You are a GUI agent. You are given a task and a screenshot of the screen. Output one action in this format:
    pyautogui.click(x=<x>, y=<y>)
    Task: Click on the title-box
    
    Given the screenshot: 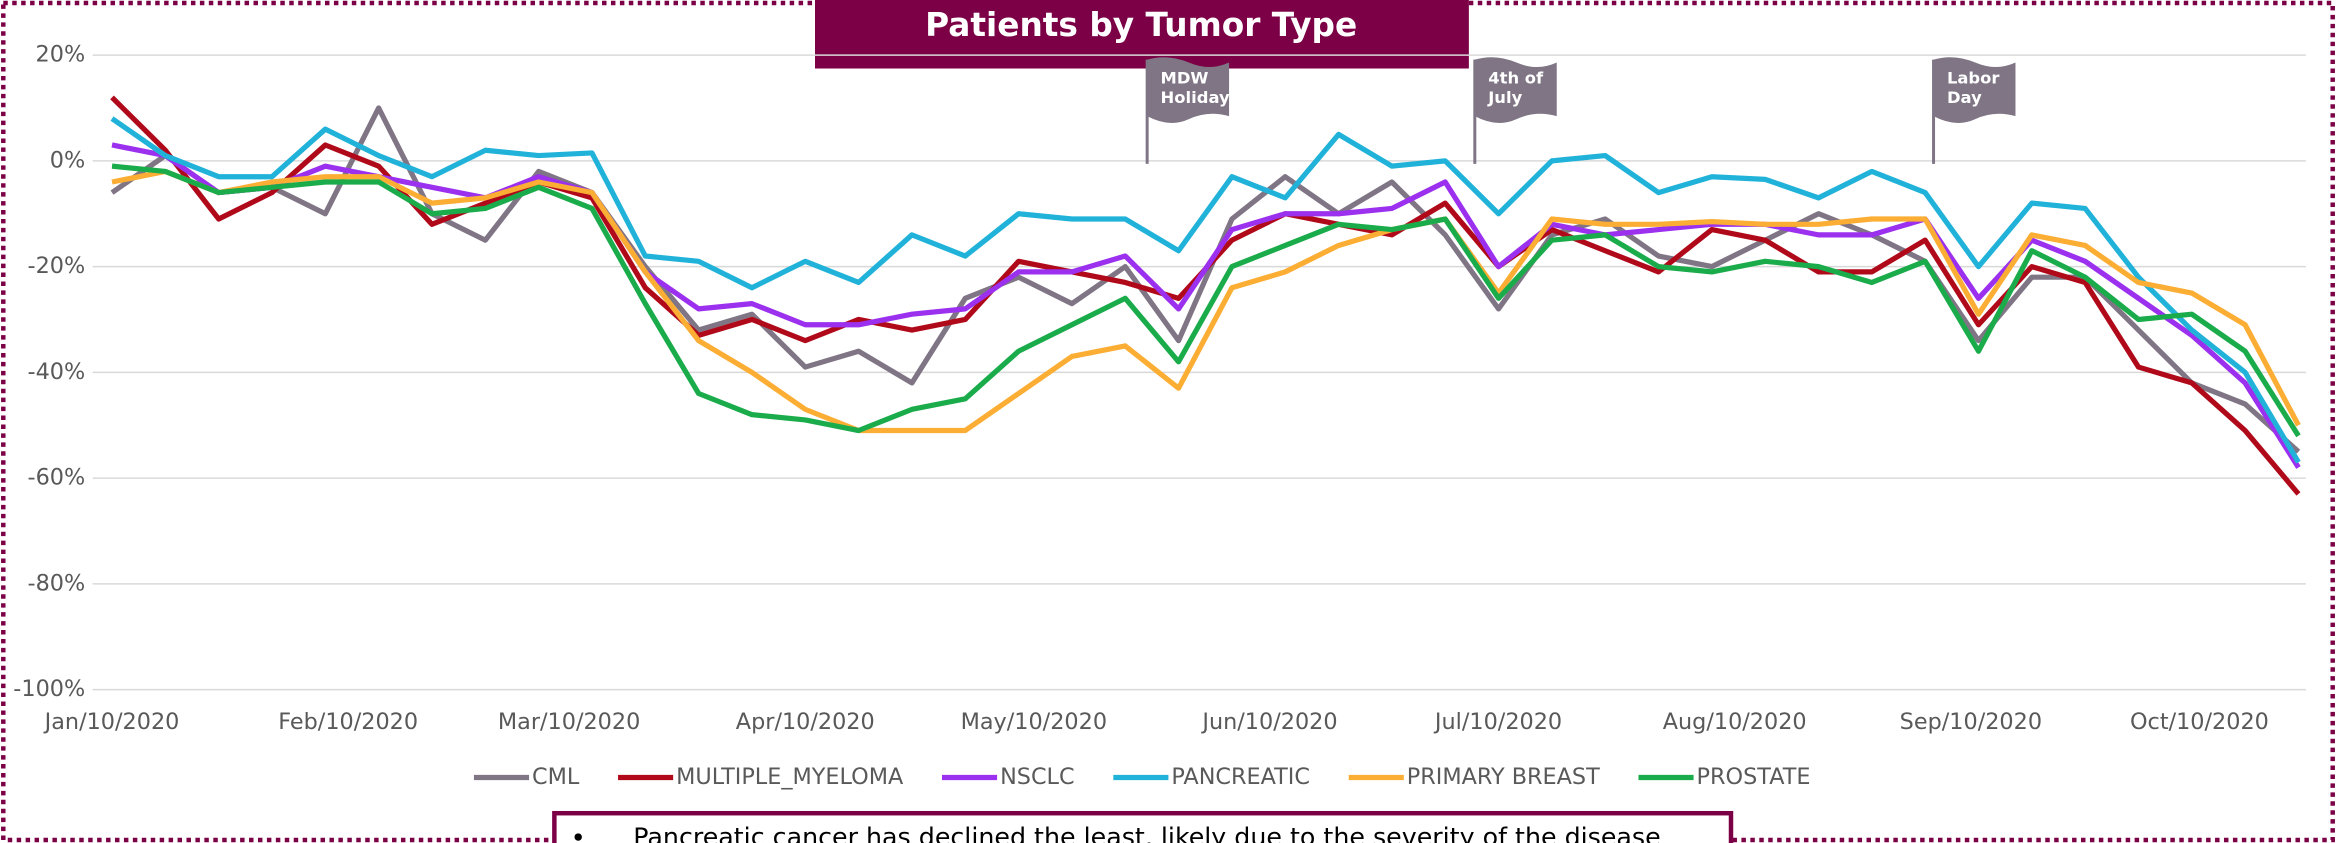 What is the action you would take?
    pyautogui.click(x=1142, y=34)
    